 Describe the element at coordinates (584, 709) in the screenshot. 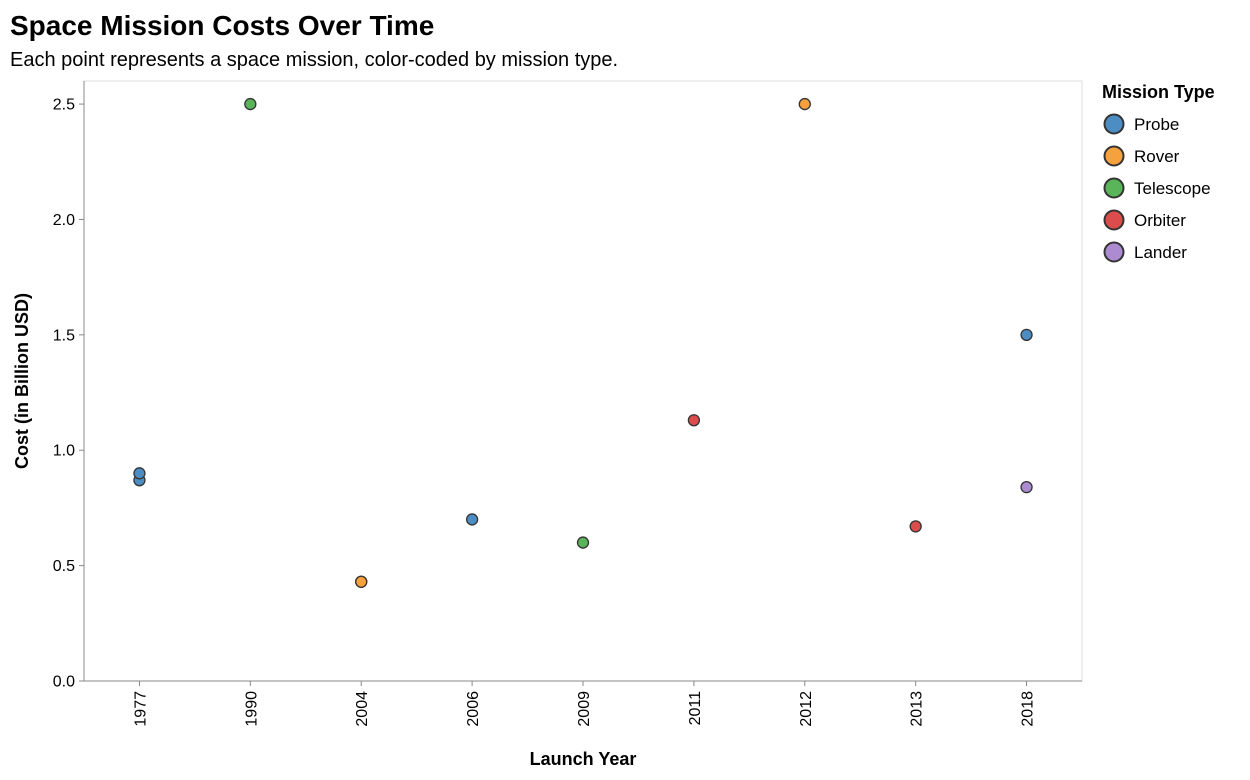

I see `x-tick-label: 2009` at that location.